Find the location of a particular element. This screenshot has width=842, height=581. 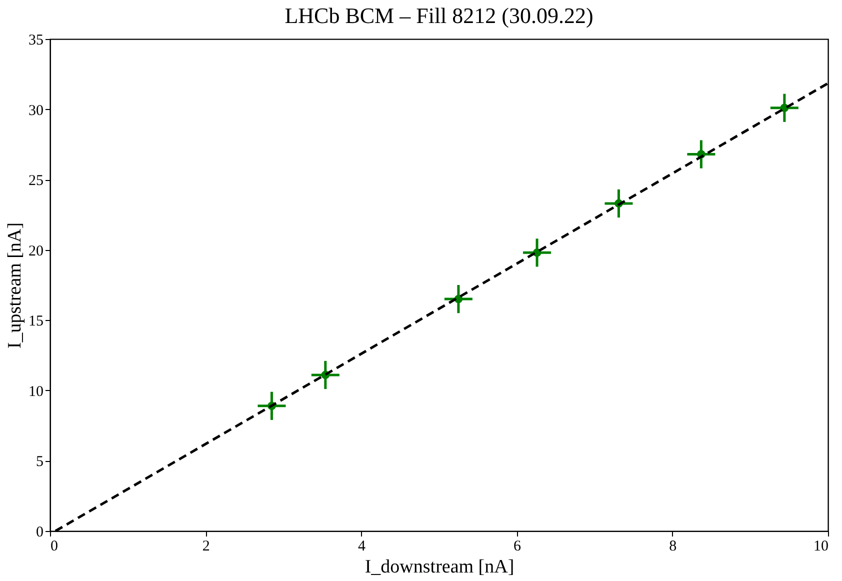

y-tick-label: 25 is located at coordinates (36, 181).